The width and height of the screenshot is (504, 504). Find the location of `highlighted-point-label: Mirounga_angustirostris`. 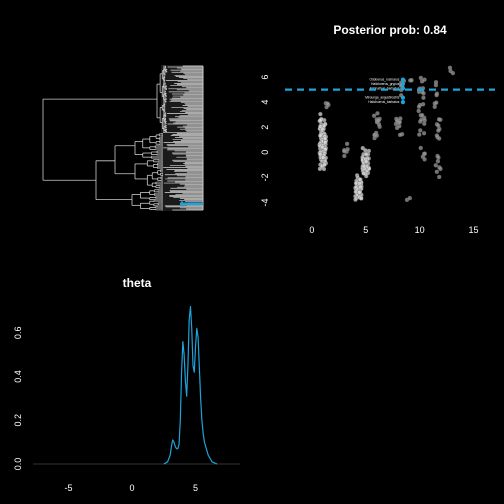

highlighted-point-label: Mirounga_angustirostris is located at coordinates (382, 98).